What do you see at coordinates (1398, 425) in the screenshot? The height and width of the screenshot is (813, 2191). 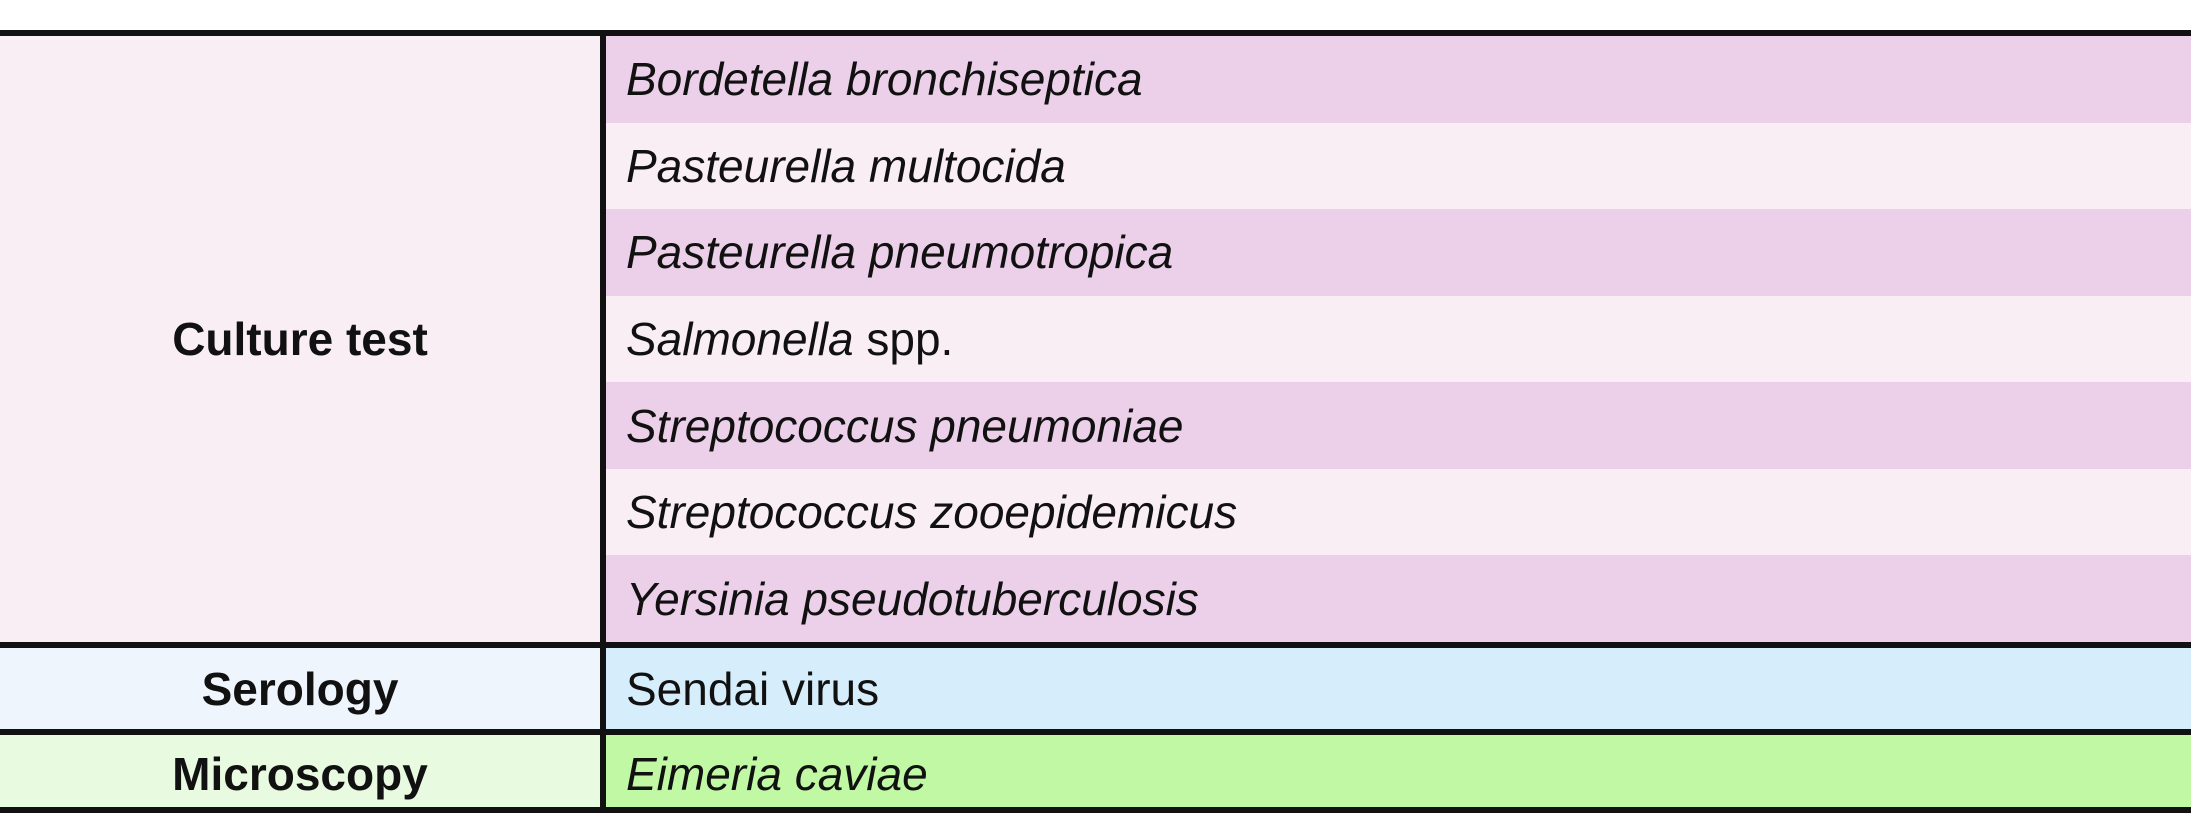 I see `table-row: Streptococcus pneumoniae` at bounding box center [1398, 425].